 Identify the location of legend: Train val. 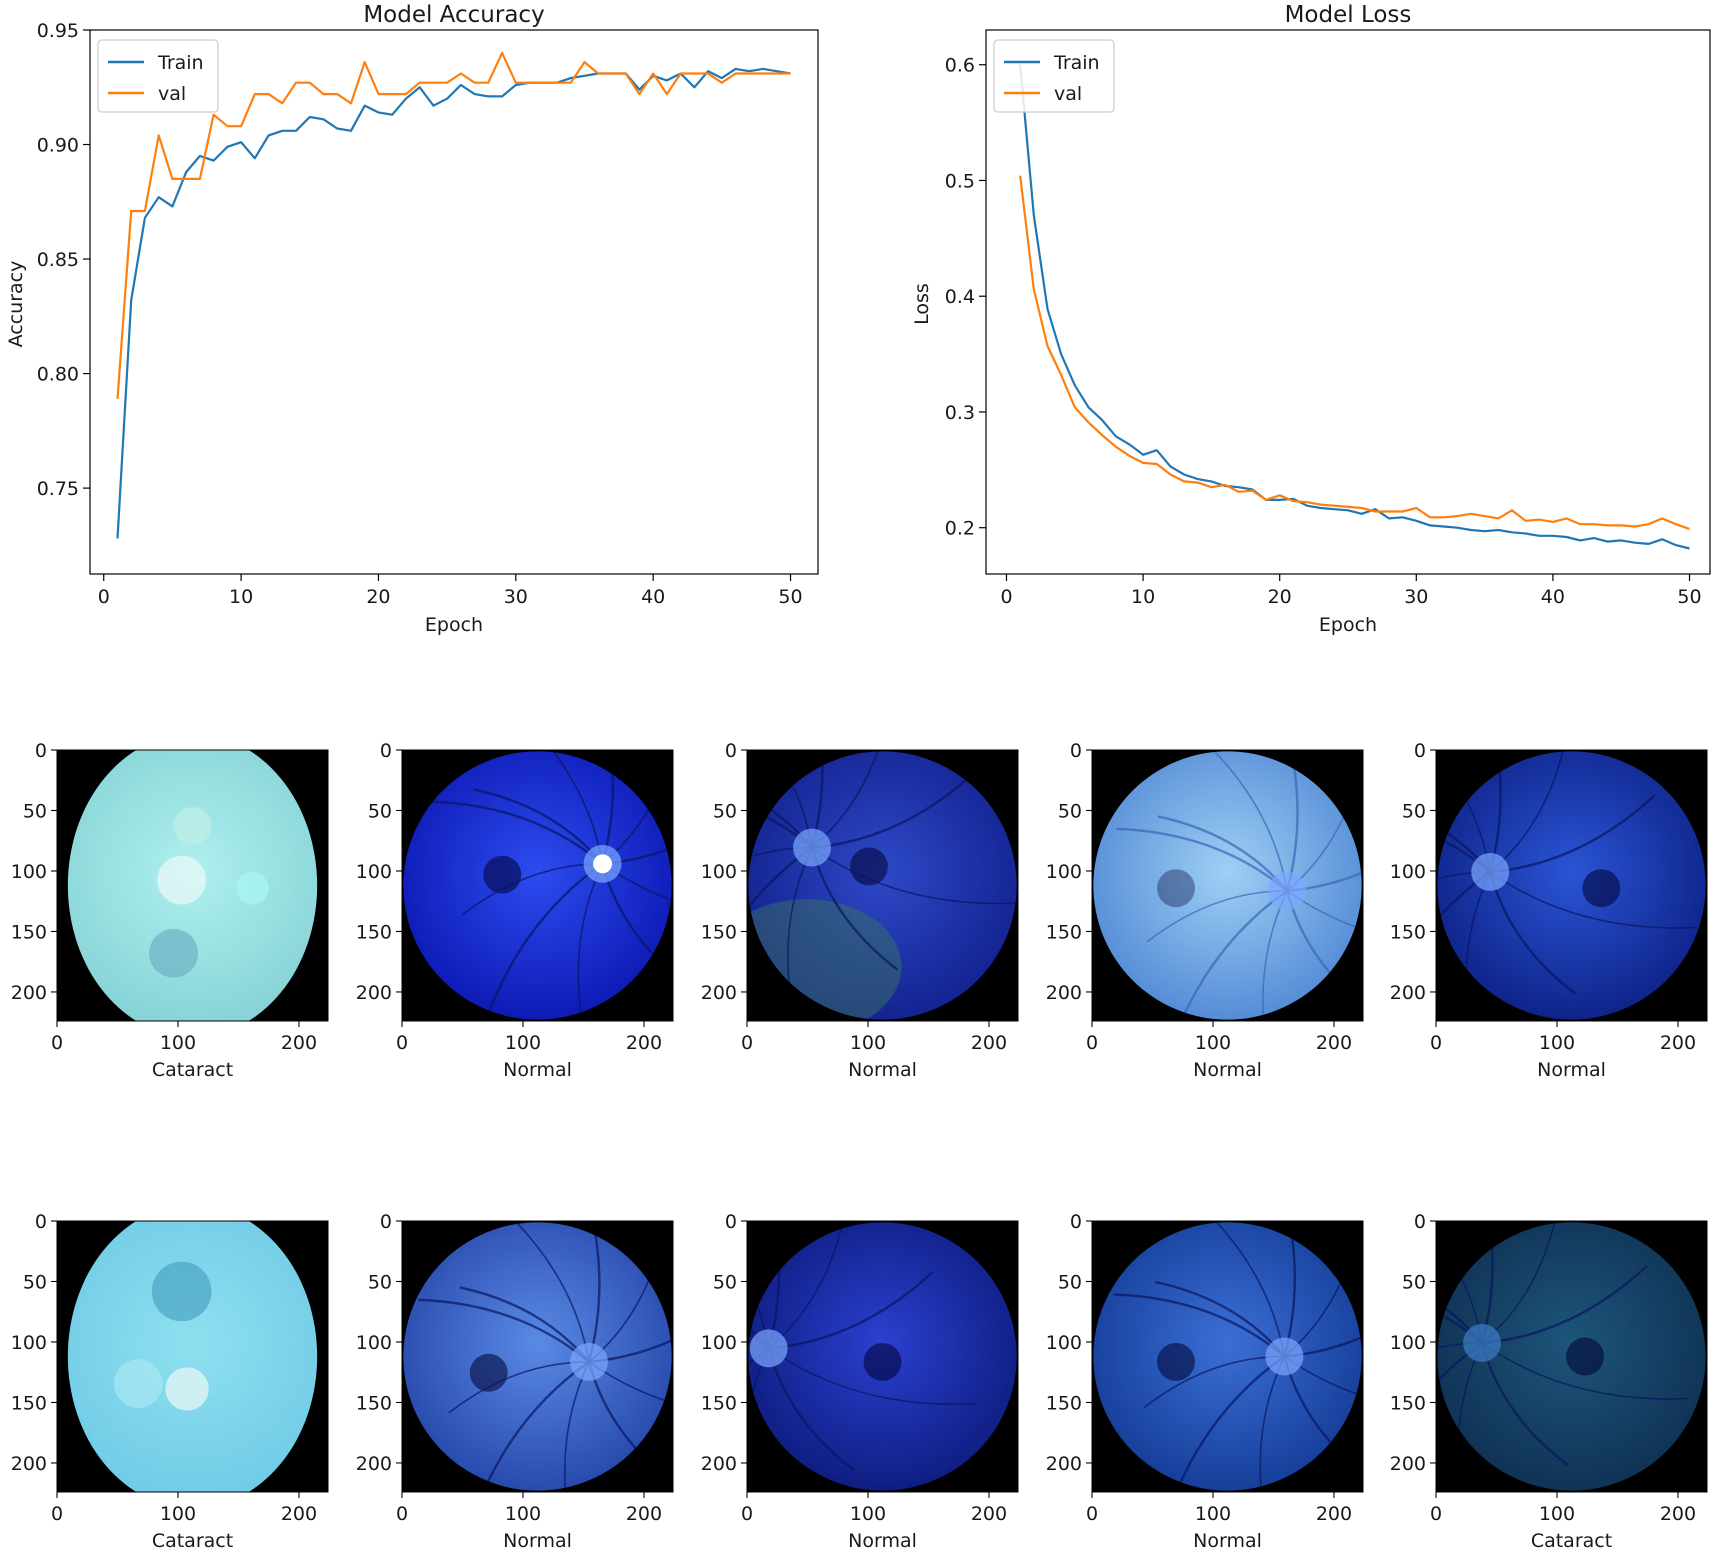
(1054, 76).